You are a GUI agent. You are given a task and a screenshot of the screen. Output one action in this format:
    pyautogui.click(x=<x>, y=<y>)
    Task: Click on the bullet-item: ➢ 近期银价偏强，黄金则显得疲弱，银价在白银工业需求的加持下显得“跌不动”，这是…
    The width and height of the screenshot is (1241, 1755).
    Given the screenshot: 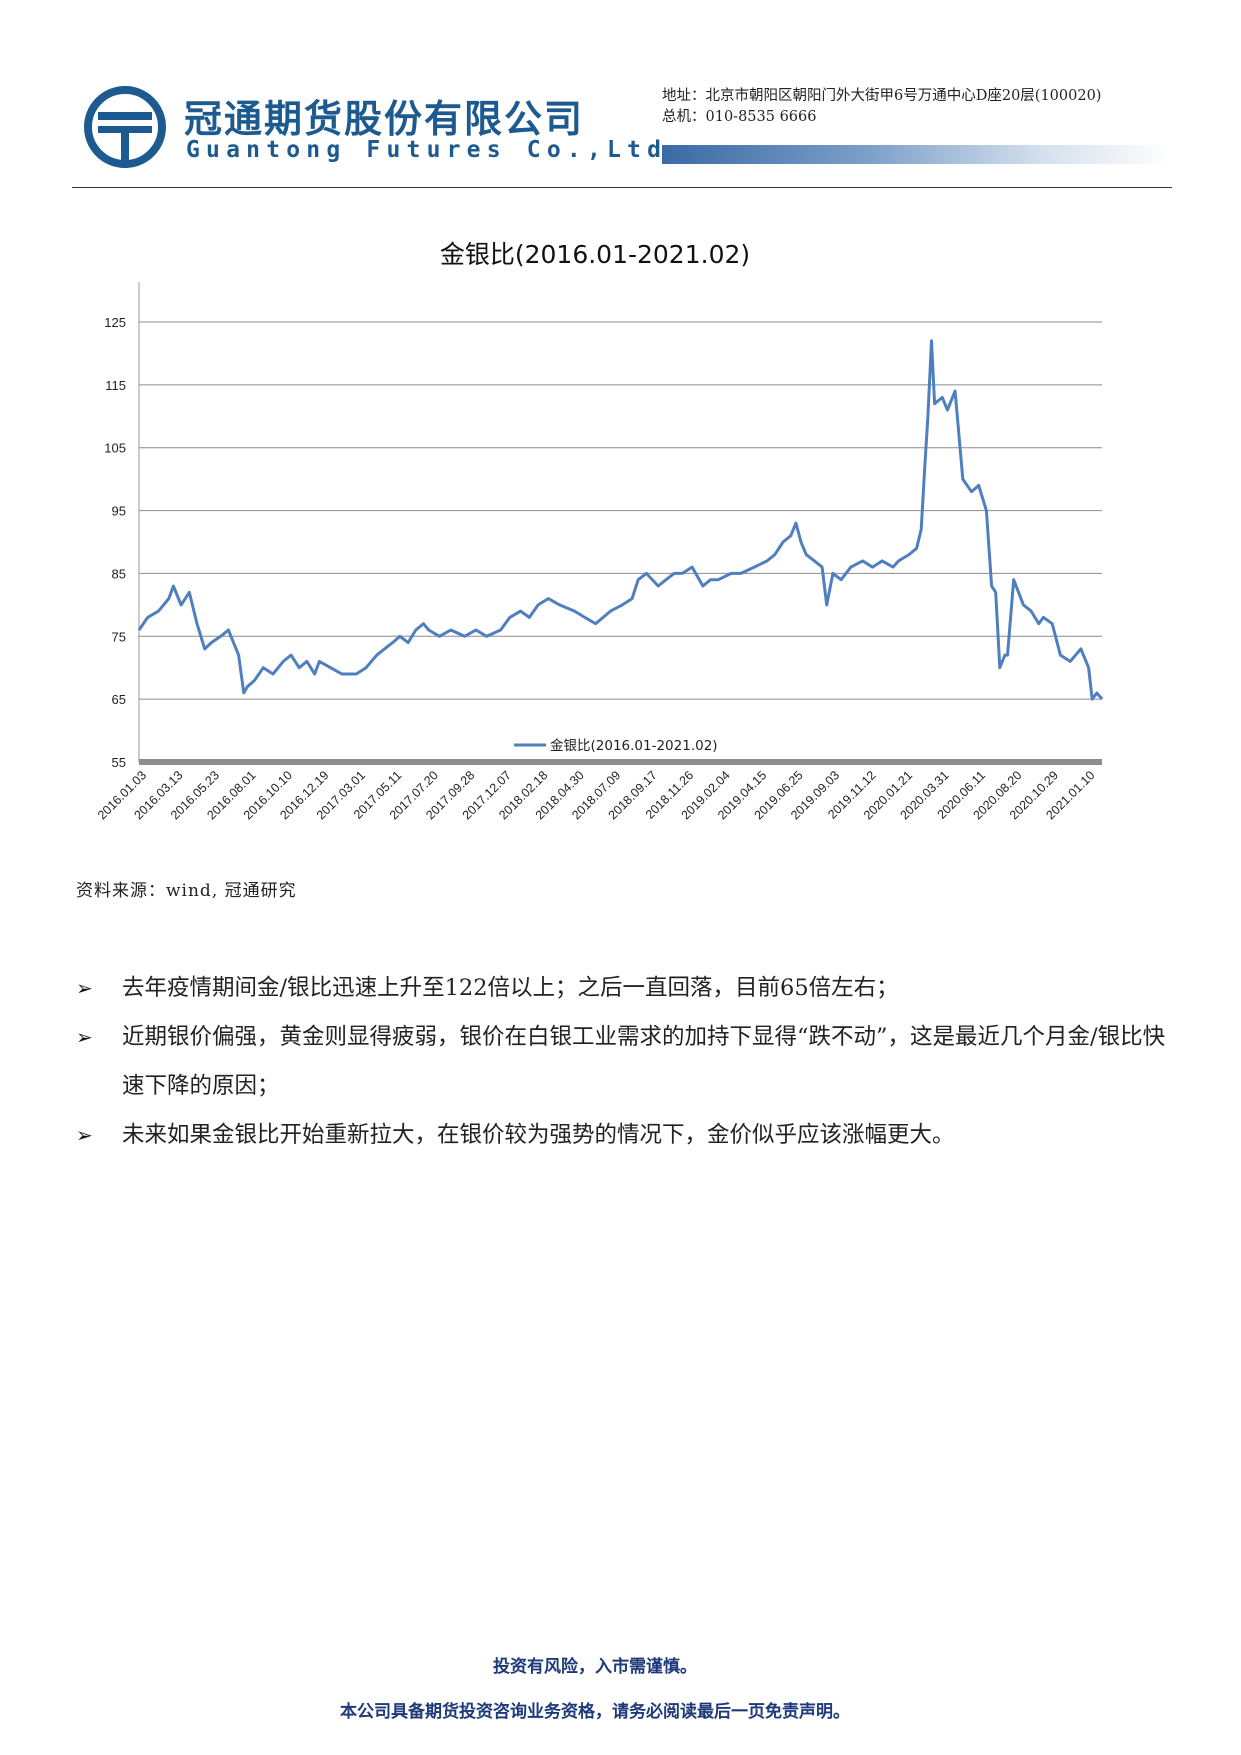 What is the action you would take?
    pyautogui.click(x=626, y=1062)
    